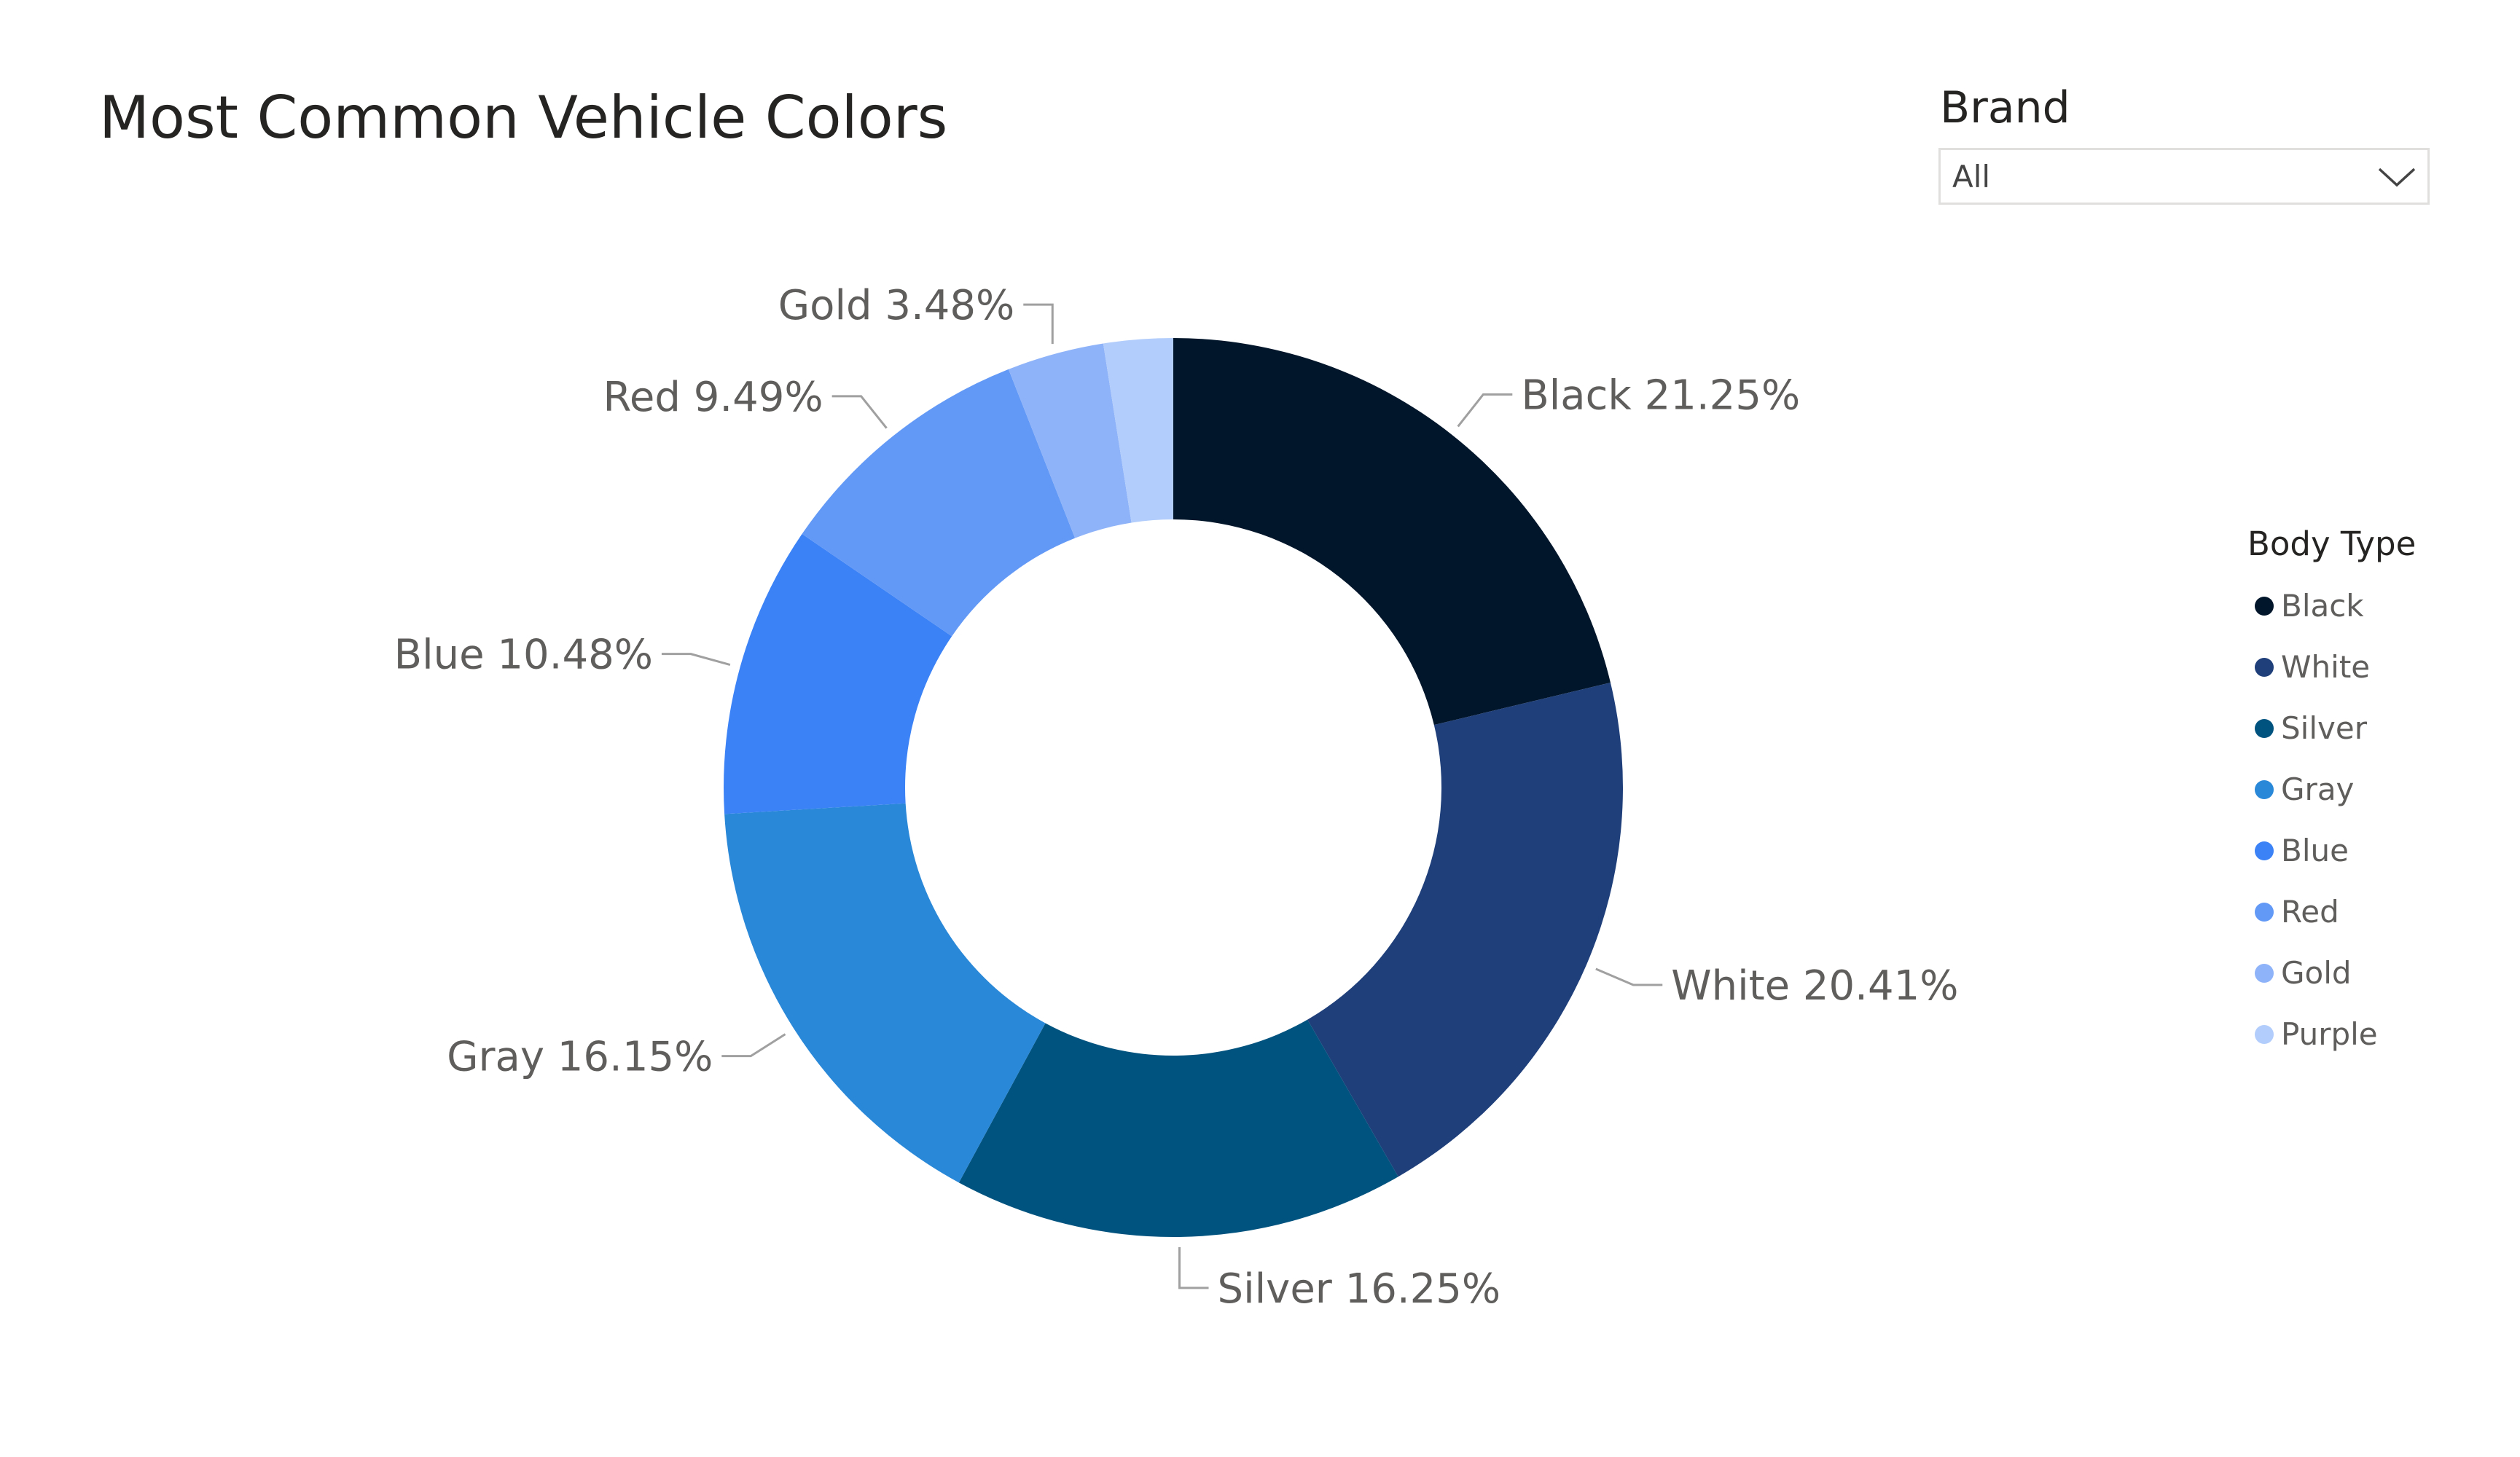 This screenshot has width=2520, height=1457. Describe the element at coordinates (2322, 606) in the screenshot. I see `legend-label: Black` at that location.